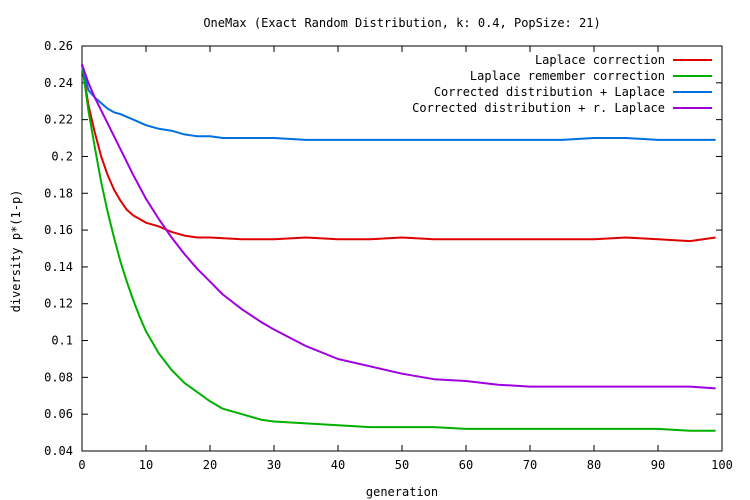 This screenshot has height=500, width=750. I want to click on x-tick-label: 70, so click(530, 465).